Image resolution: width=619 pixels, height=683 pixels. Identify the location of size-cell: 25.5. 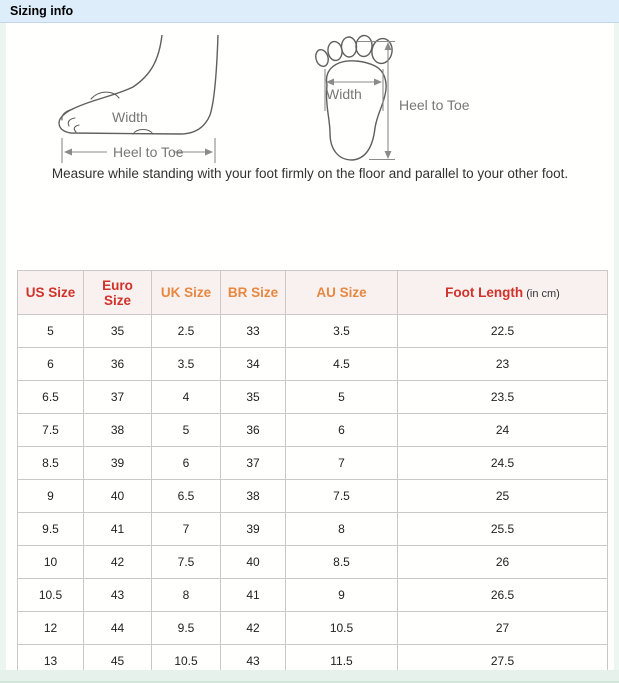
(502, 529).